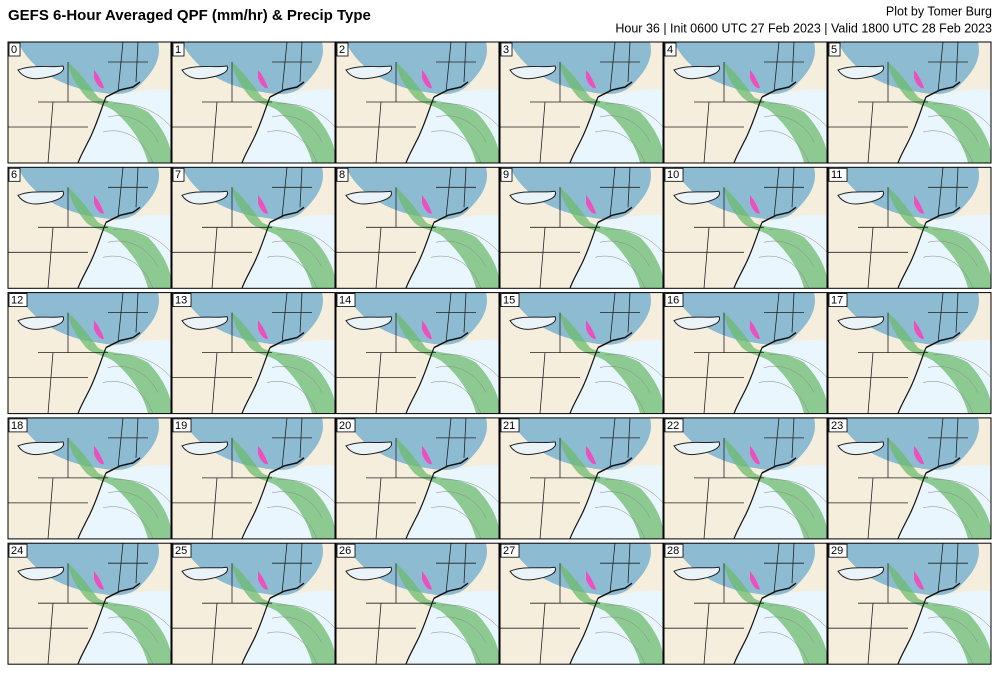 The height and width of the screenshot is (682, 1000). I want to click on panel-label: 16, so click(673, 301).